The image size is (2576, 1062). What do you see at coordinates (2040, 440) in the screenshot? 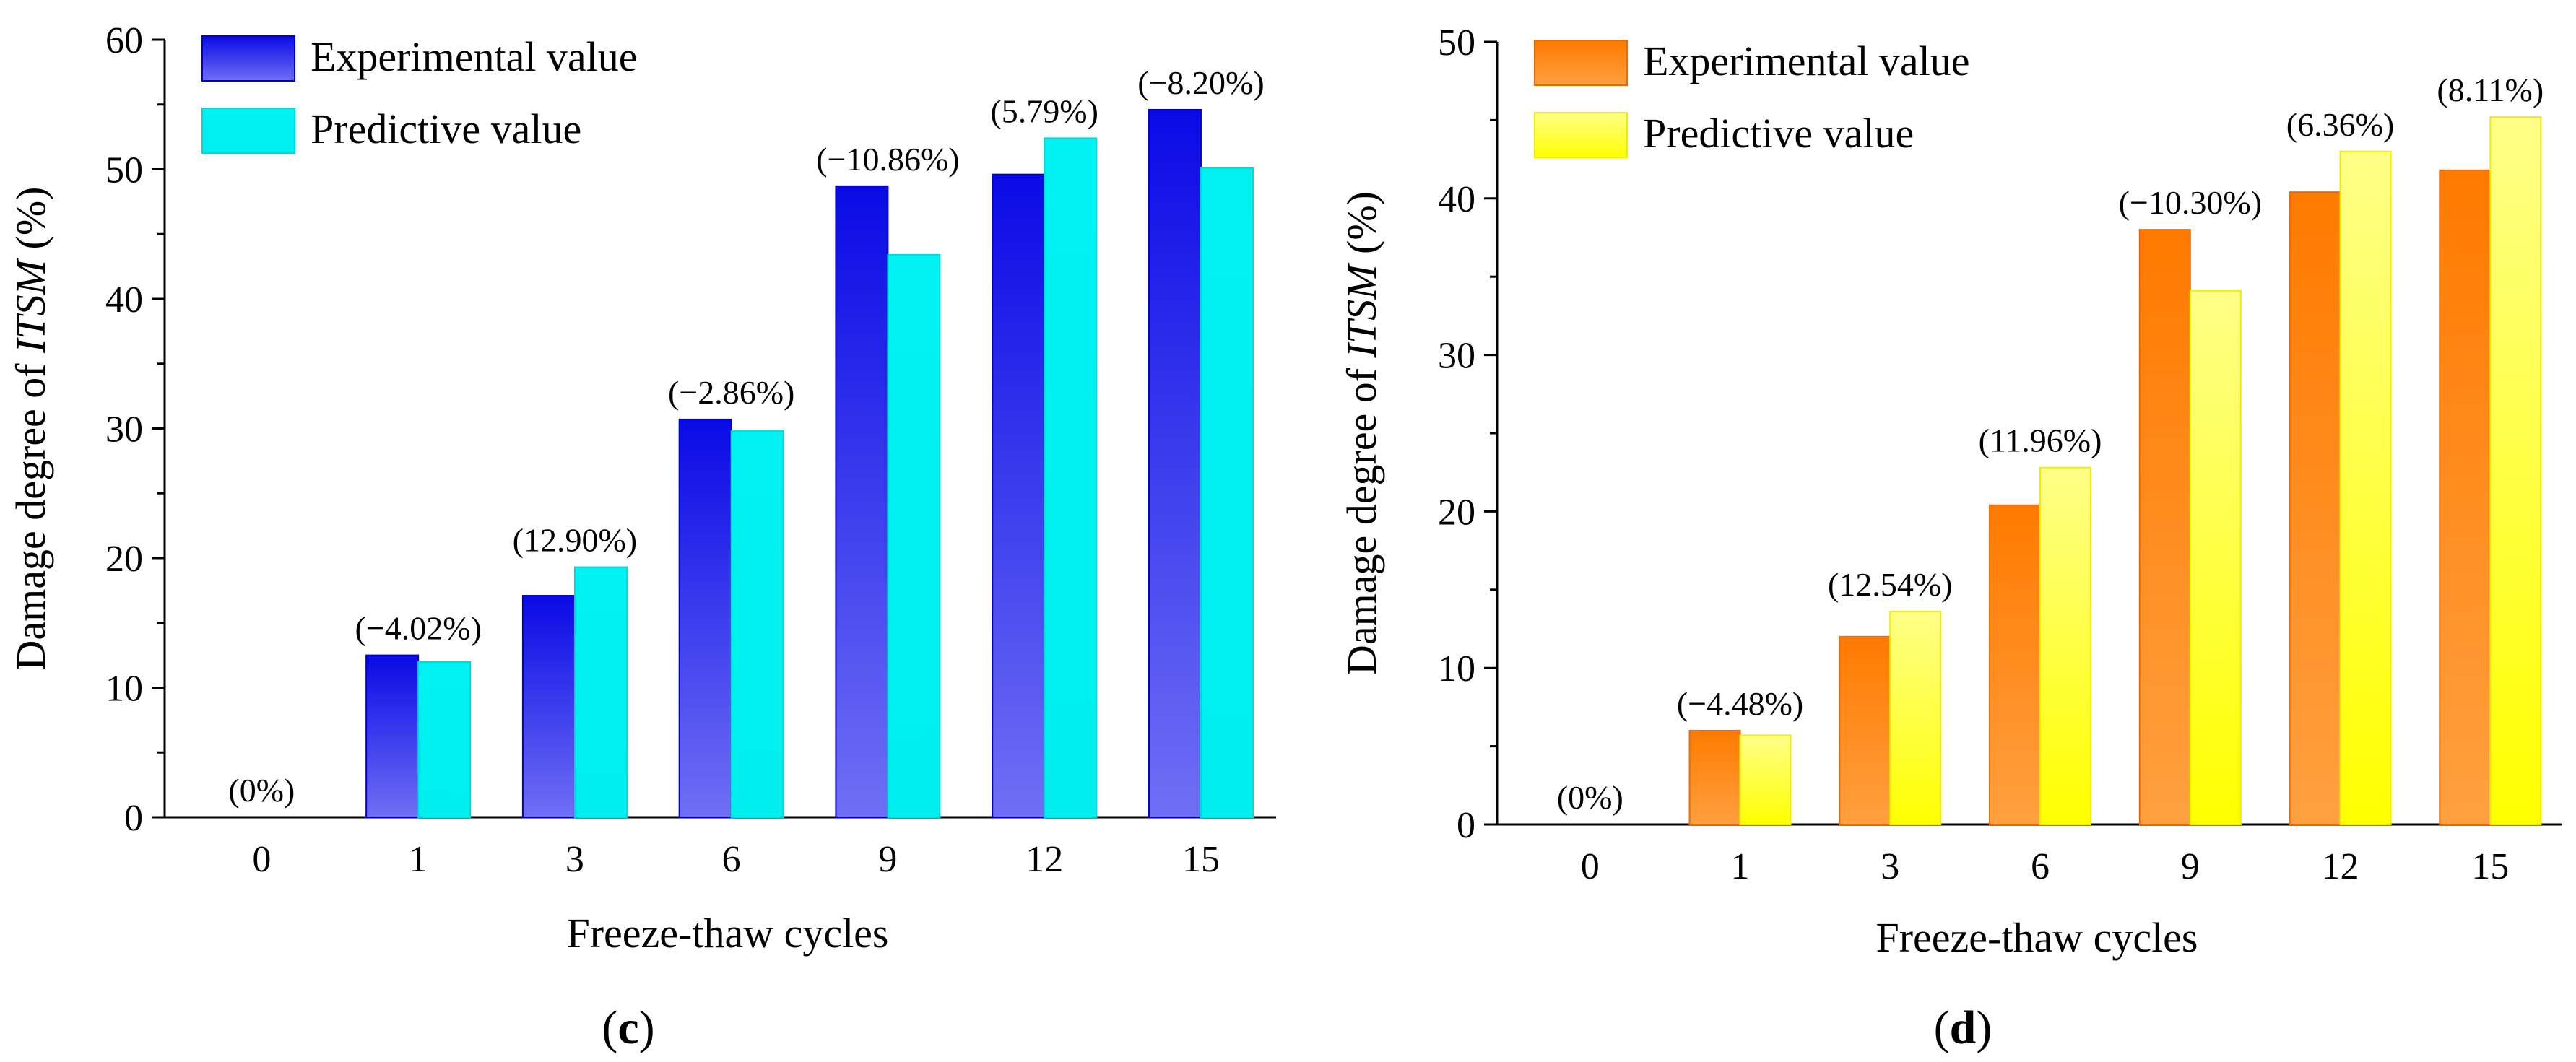
I see `data-label: (11.96%)` at bounding box center [2040, 440].